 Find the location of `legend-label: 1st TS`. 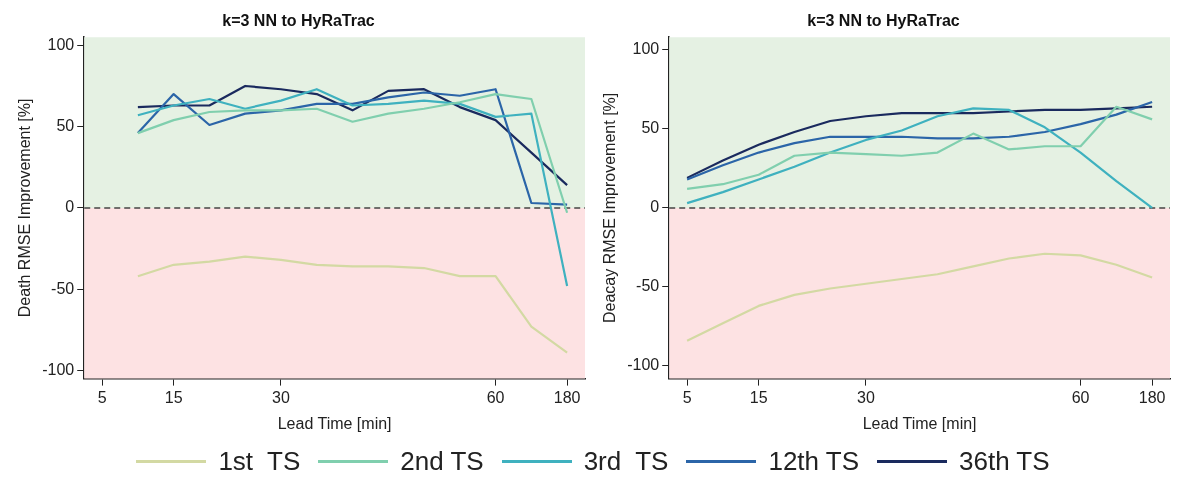

legend-label: 1st TS is located at coordinates (259, 461).